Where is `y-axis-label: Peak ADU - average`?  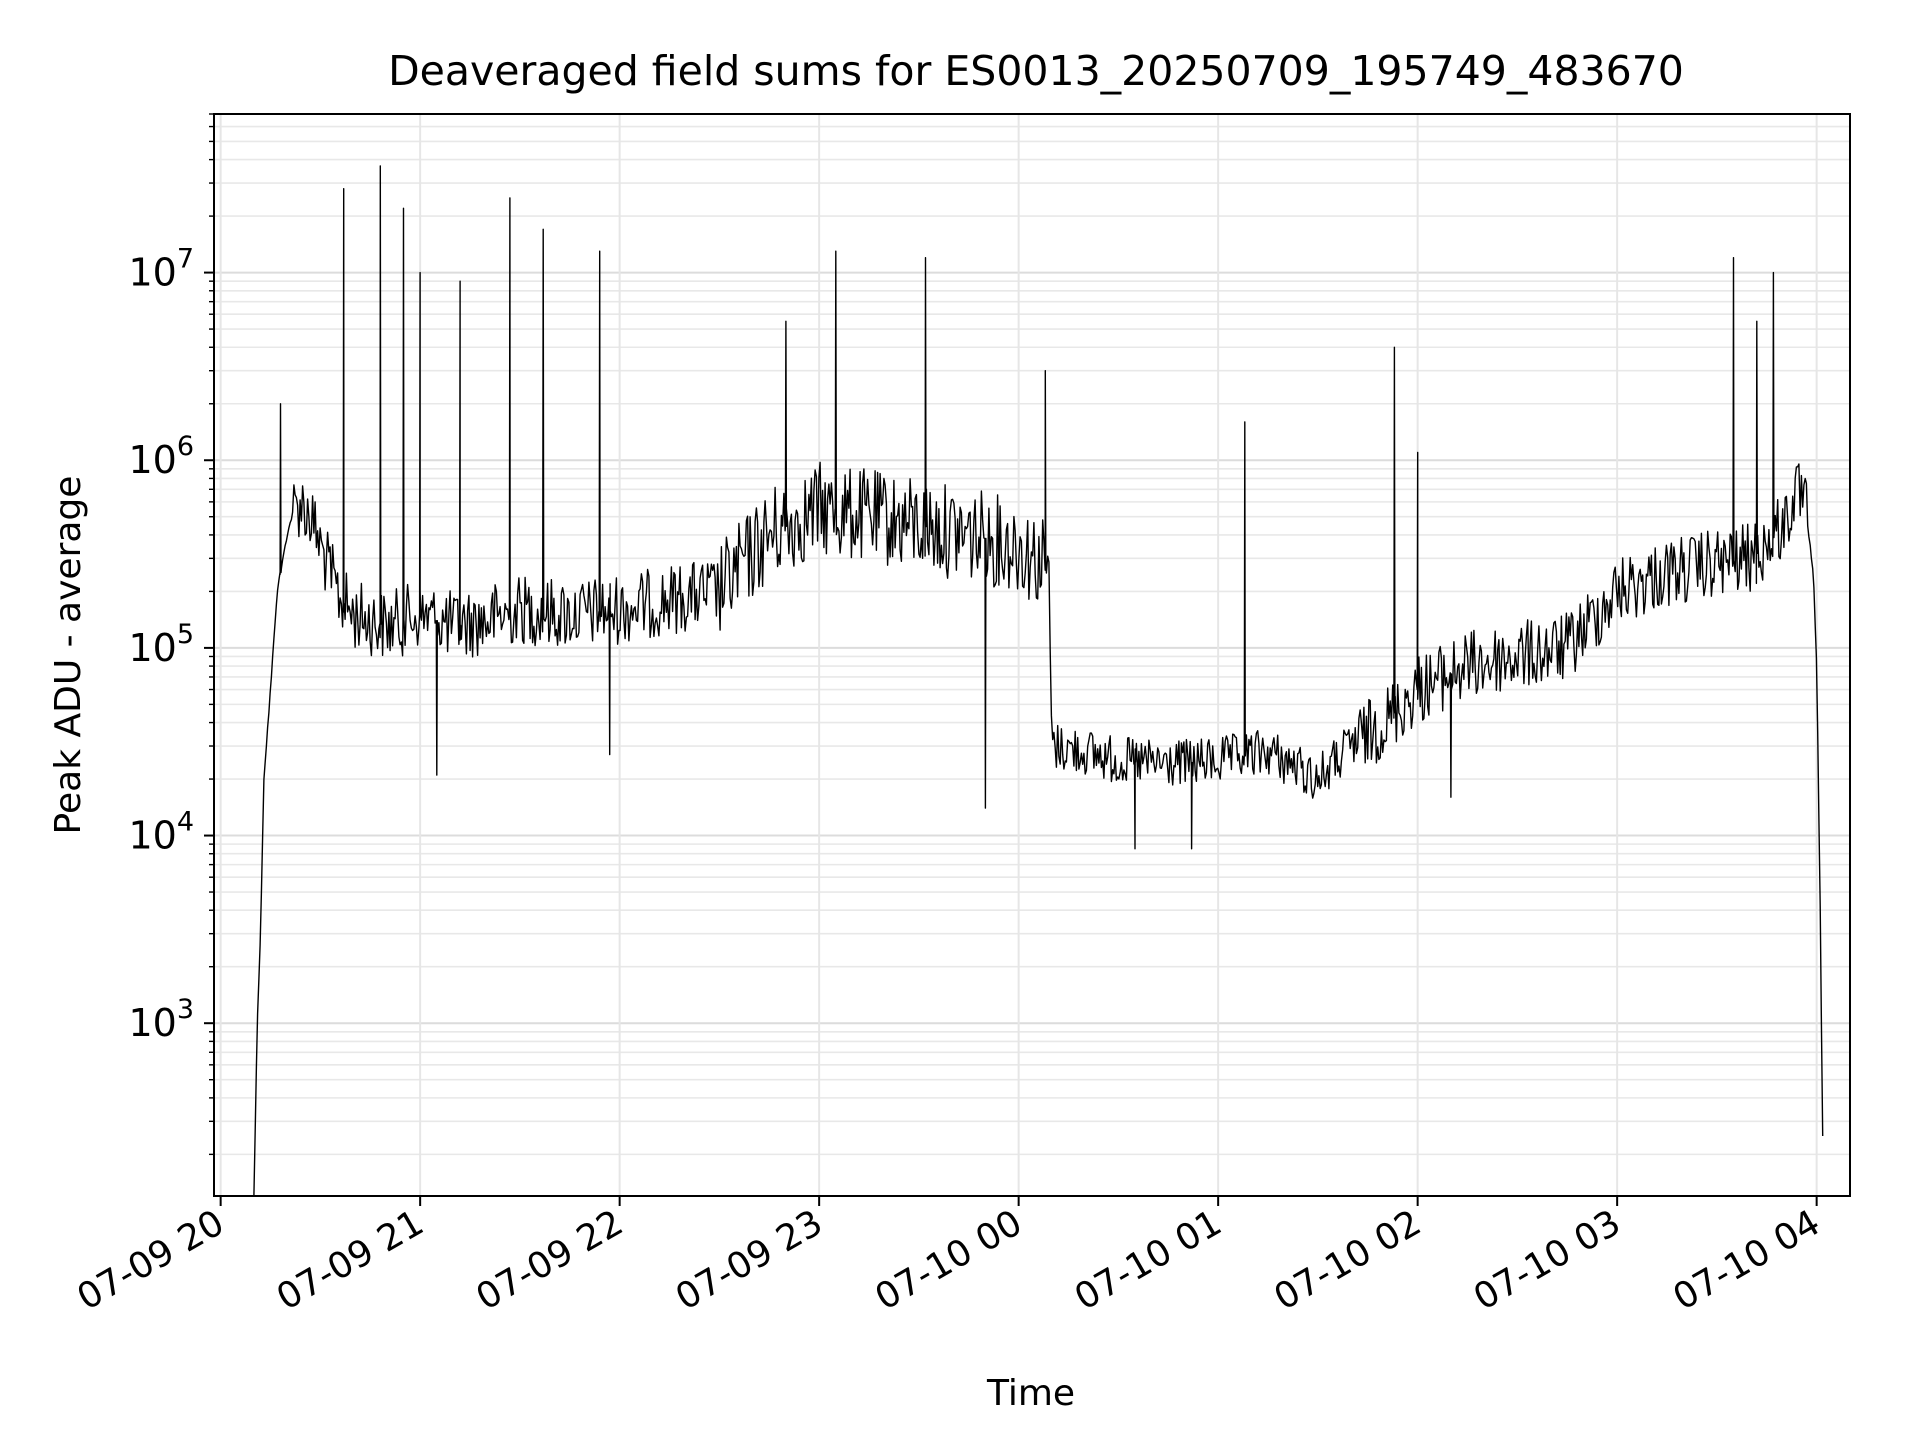 y-axis-label: Peak ADU - average is located at coordinates (68, 655).